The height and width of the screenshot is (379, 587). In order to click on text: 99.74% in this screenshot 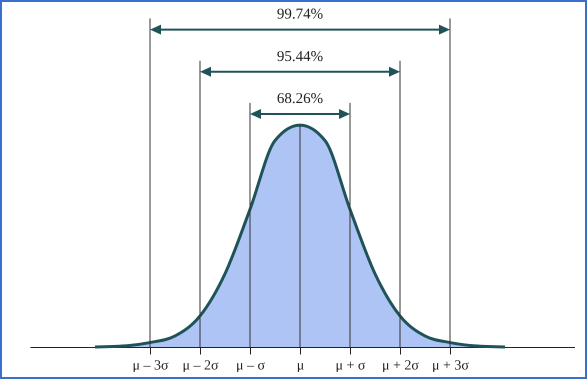, I will do `click(300, 14)`.